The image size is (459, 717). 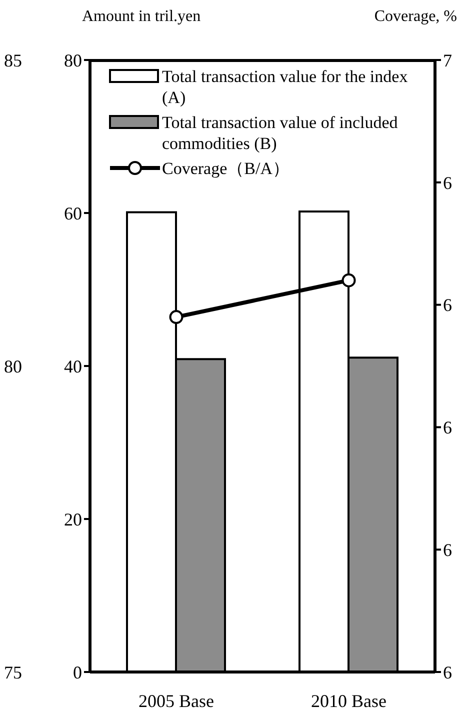 What do you see at coordinates (447, 60) in the screenshot?
I see `text: 7` at bounding box center [447, 60].